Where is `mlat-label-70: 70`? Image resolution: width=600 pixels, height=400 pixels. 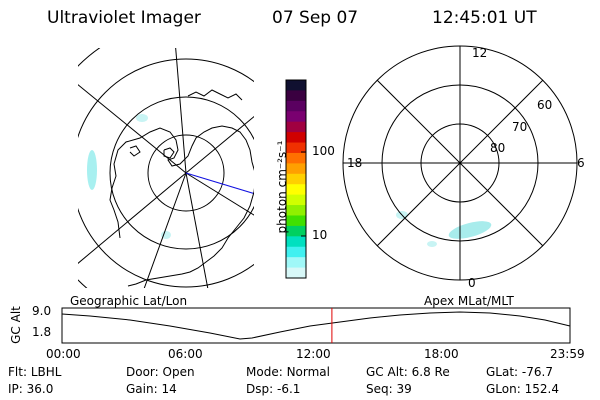
mlat-label-70: 70 is located at coordinates (520, 127).